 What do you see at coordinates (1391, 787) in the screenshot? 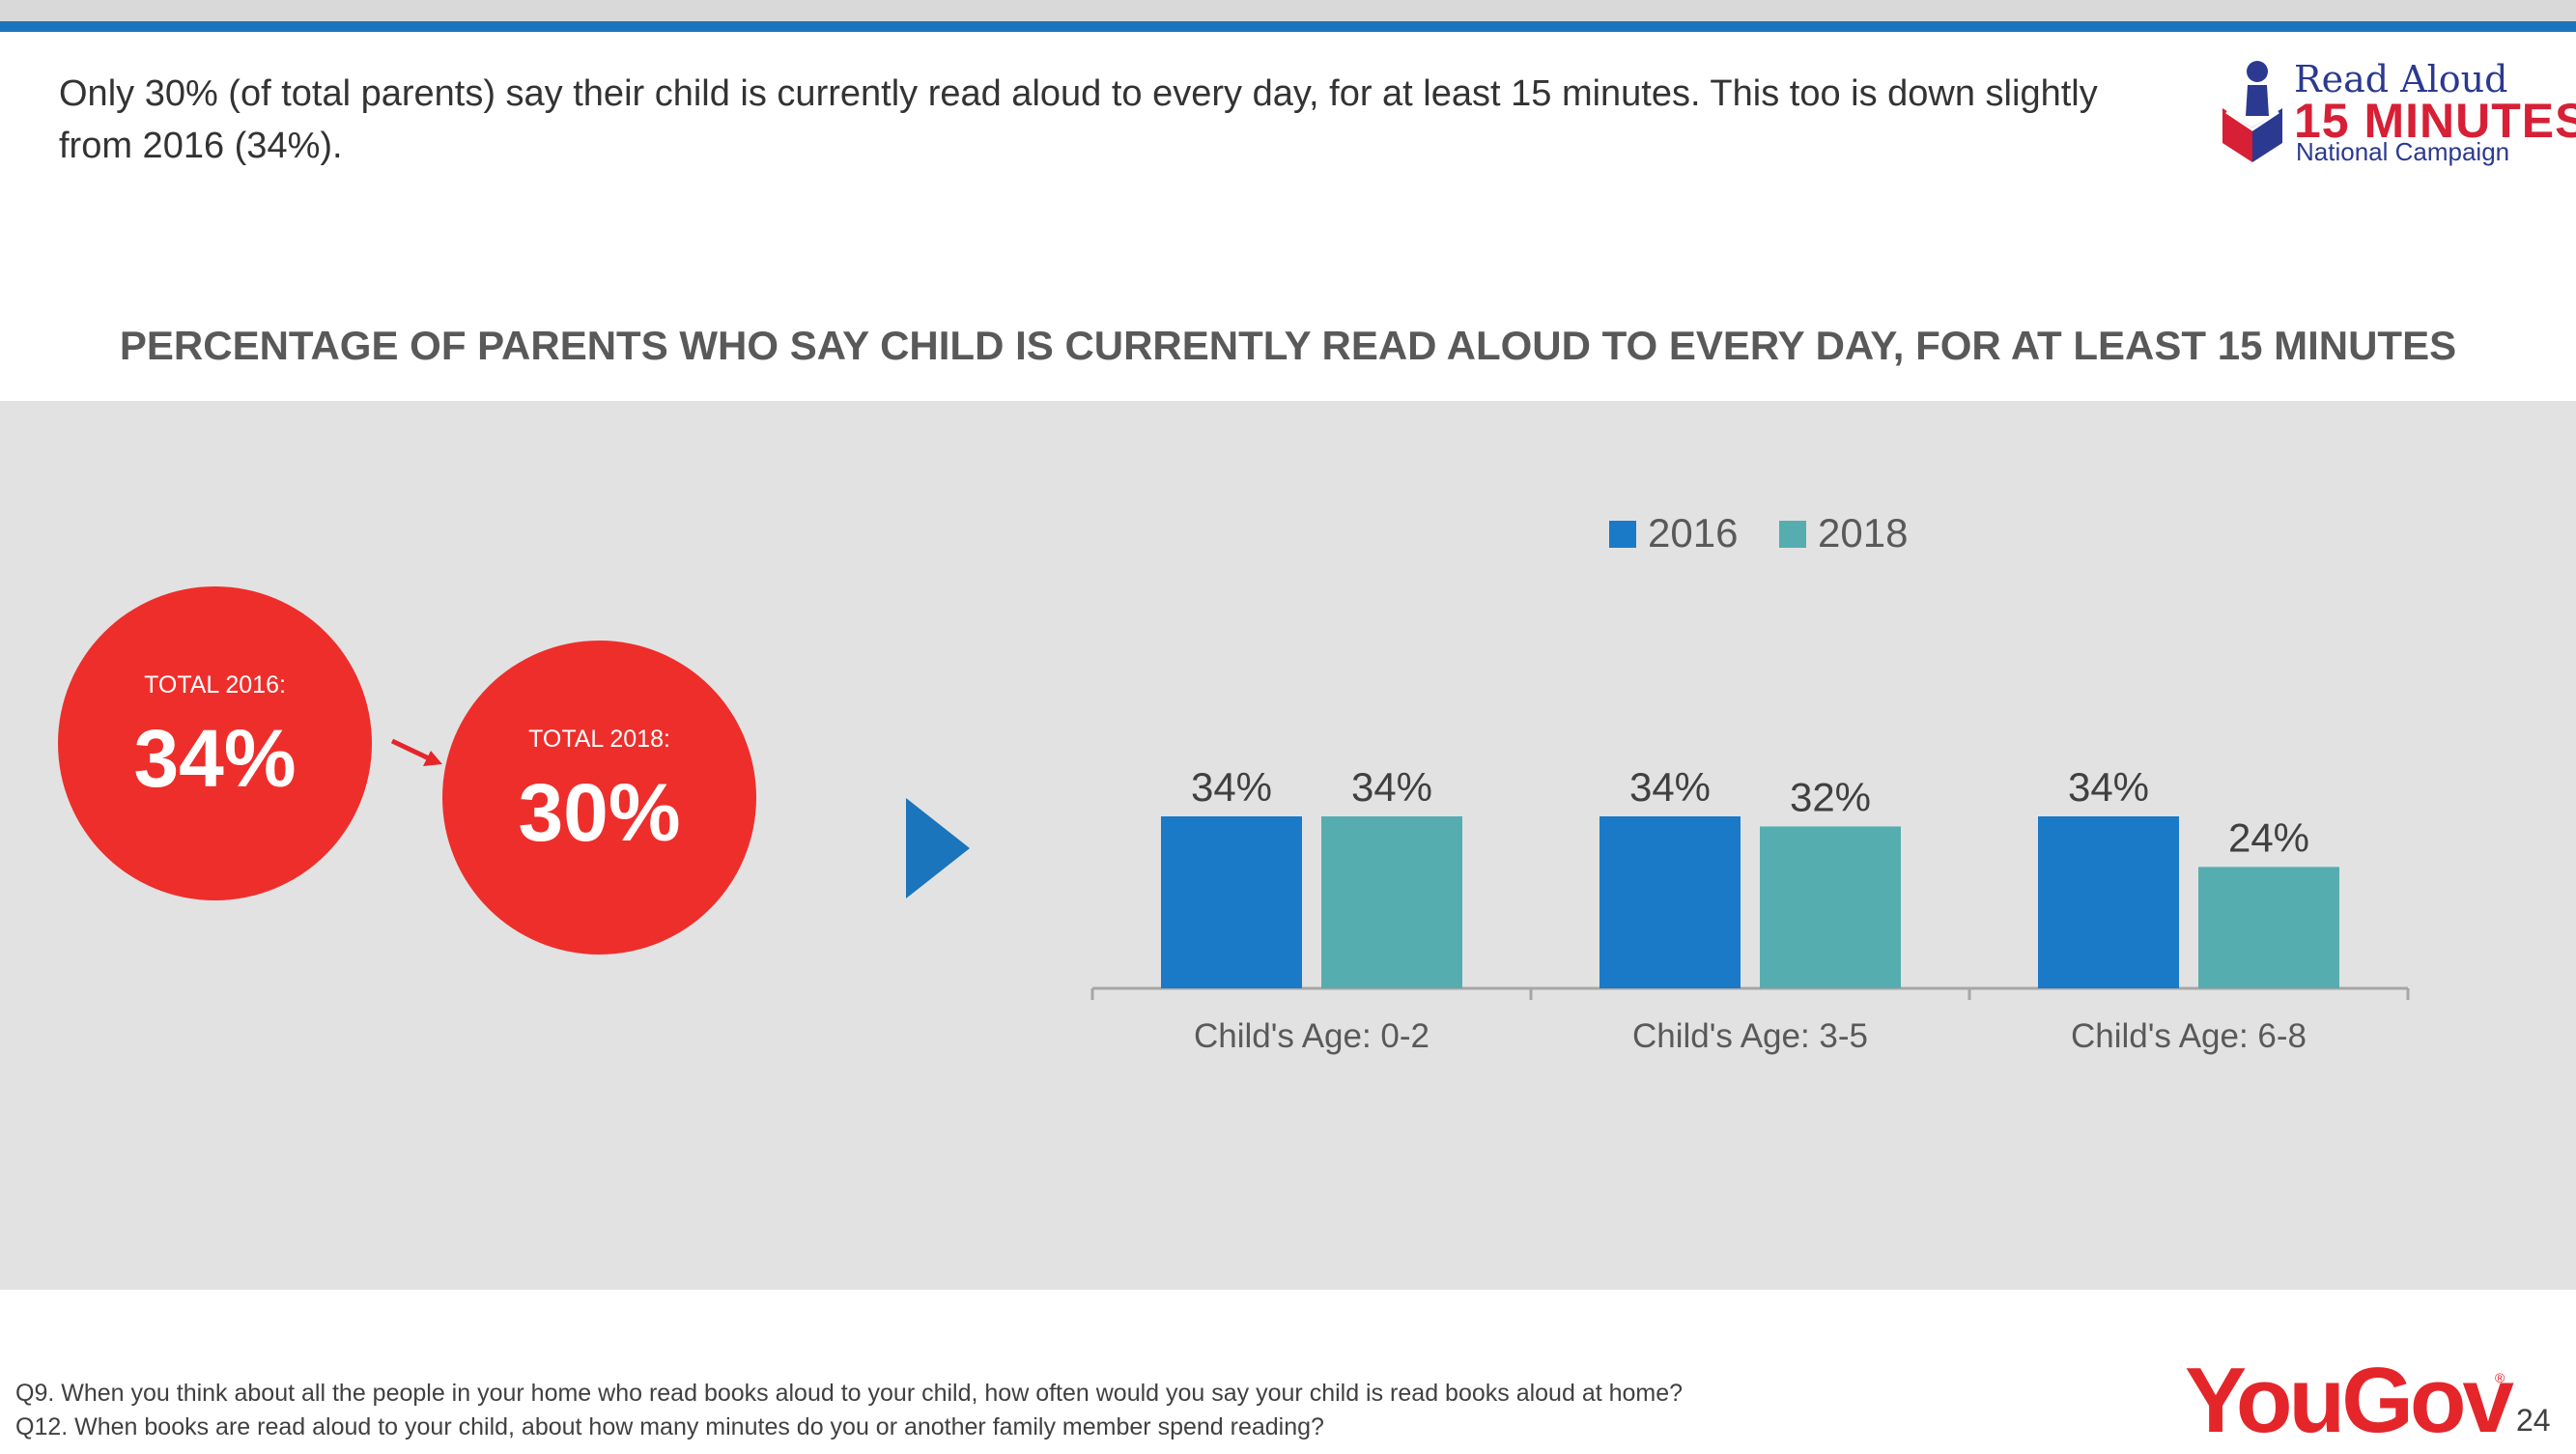
I see `data-label-2018-0: 34%` at bounding box center [1391, 787].